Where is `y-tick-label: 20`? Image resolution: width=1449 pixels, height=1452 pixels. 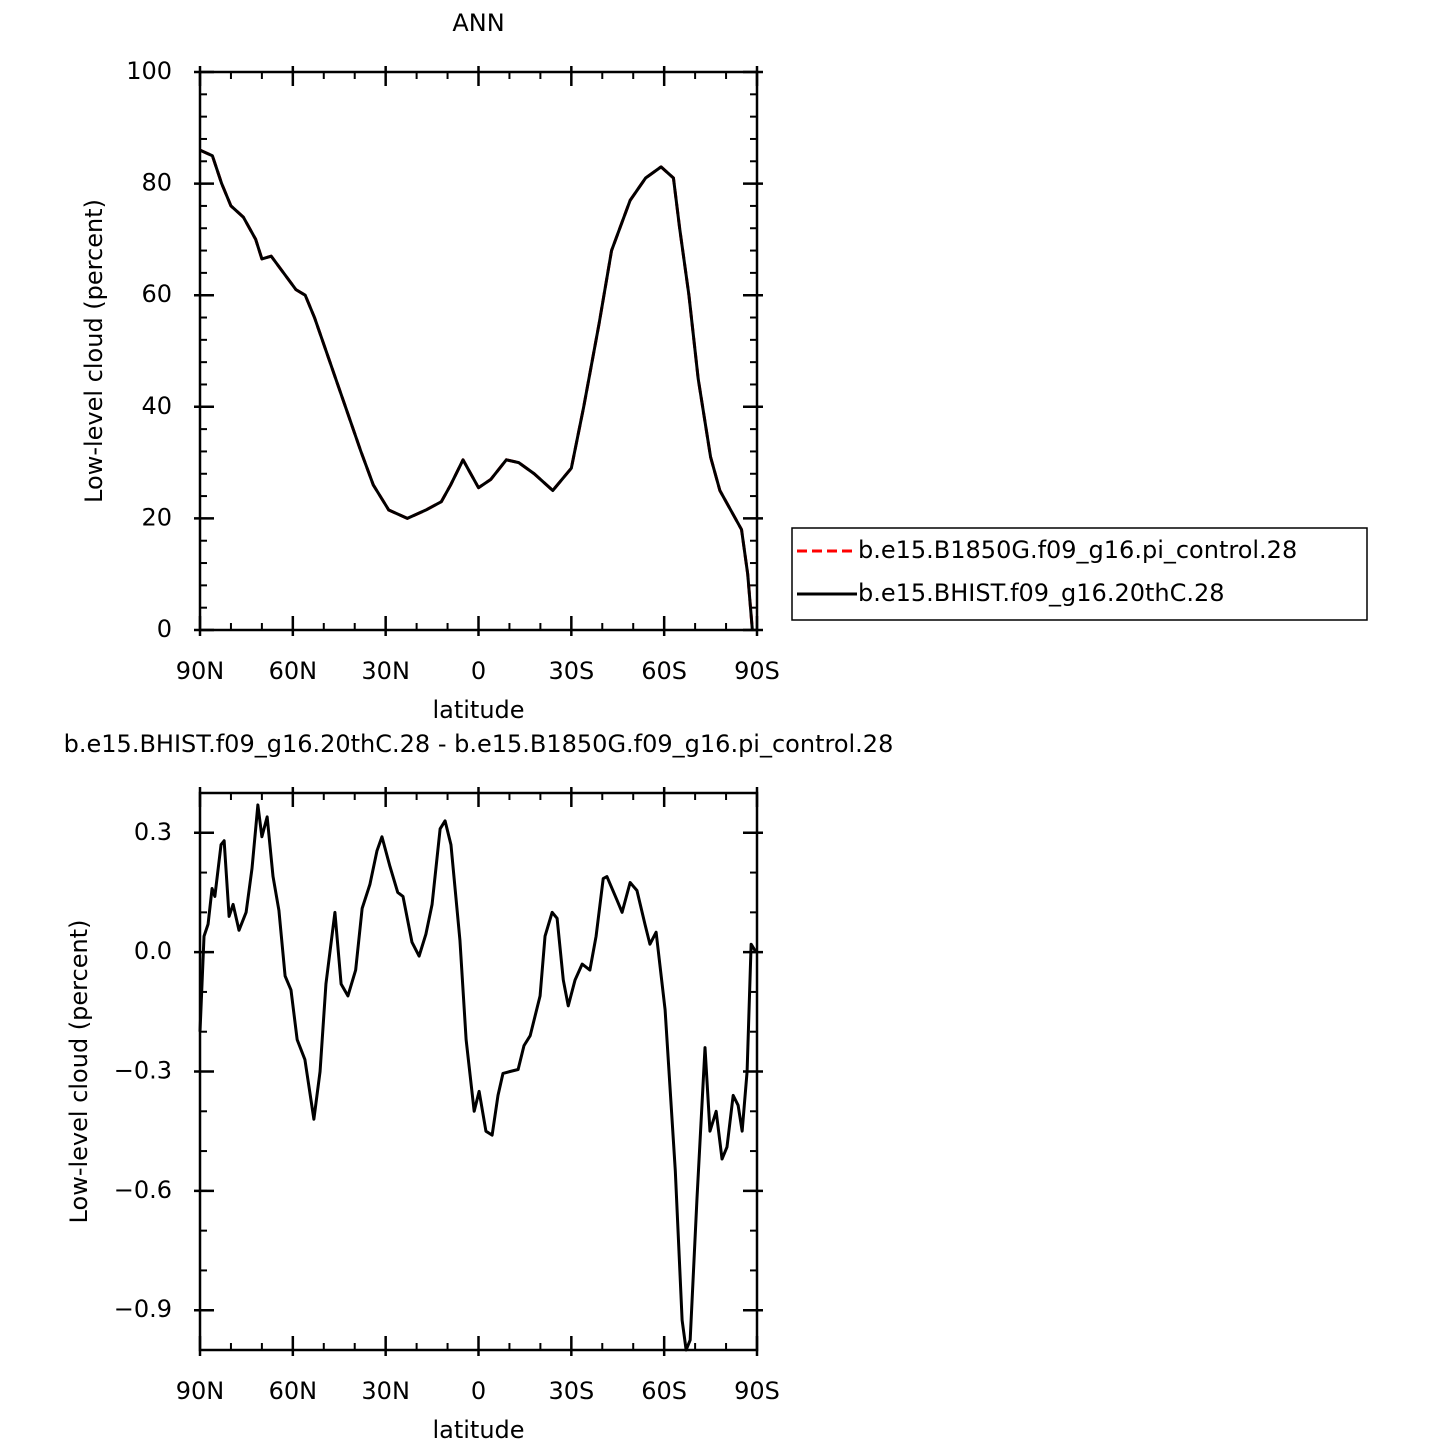 y-tick-label: 20 is located at coordinates (156, 517).